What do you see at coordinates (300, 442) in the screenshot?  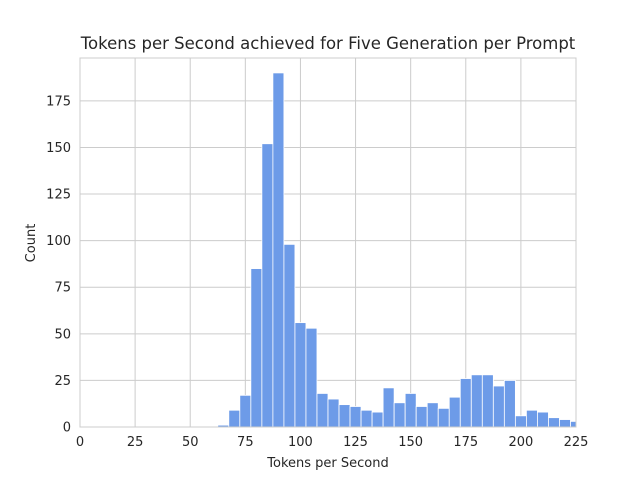 I see `x-tick-label: 100` at bounding box center [300, 442].